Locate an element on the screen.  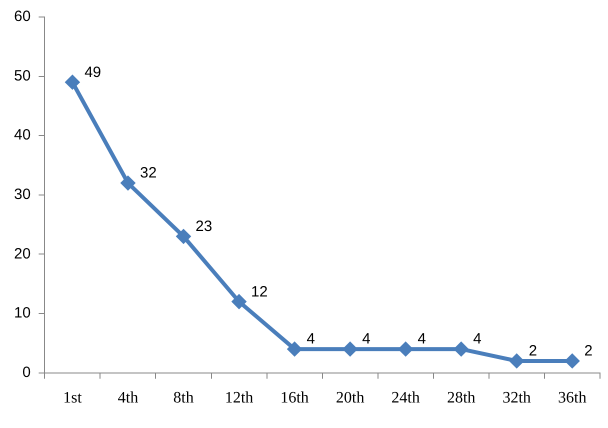
x-tick-label: 12th is located at coordinates (239, 398).